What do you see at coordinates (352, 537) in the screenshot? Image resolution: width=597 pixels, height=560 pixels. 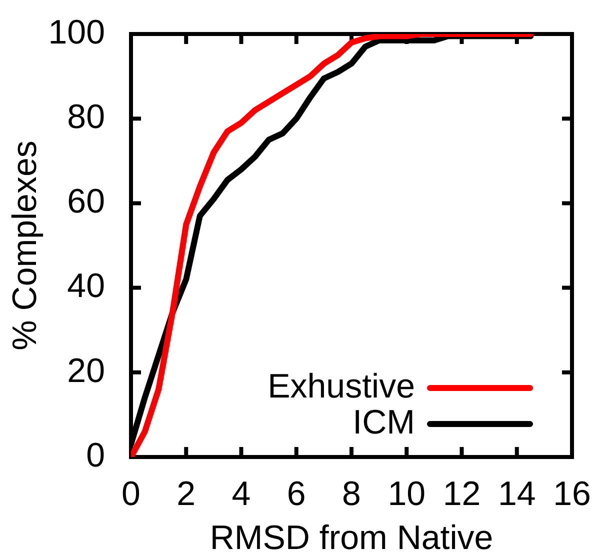 I see `x-axis-title: RMSD from Native` at bounding box center [352, 537].